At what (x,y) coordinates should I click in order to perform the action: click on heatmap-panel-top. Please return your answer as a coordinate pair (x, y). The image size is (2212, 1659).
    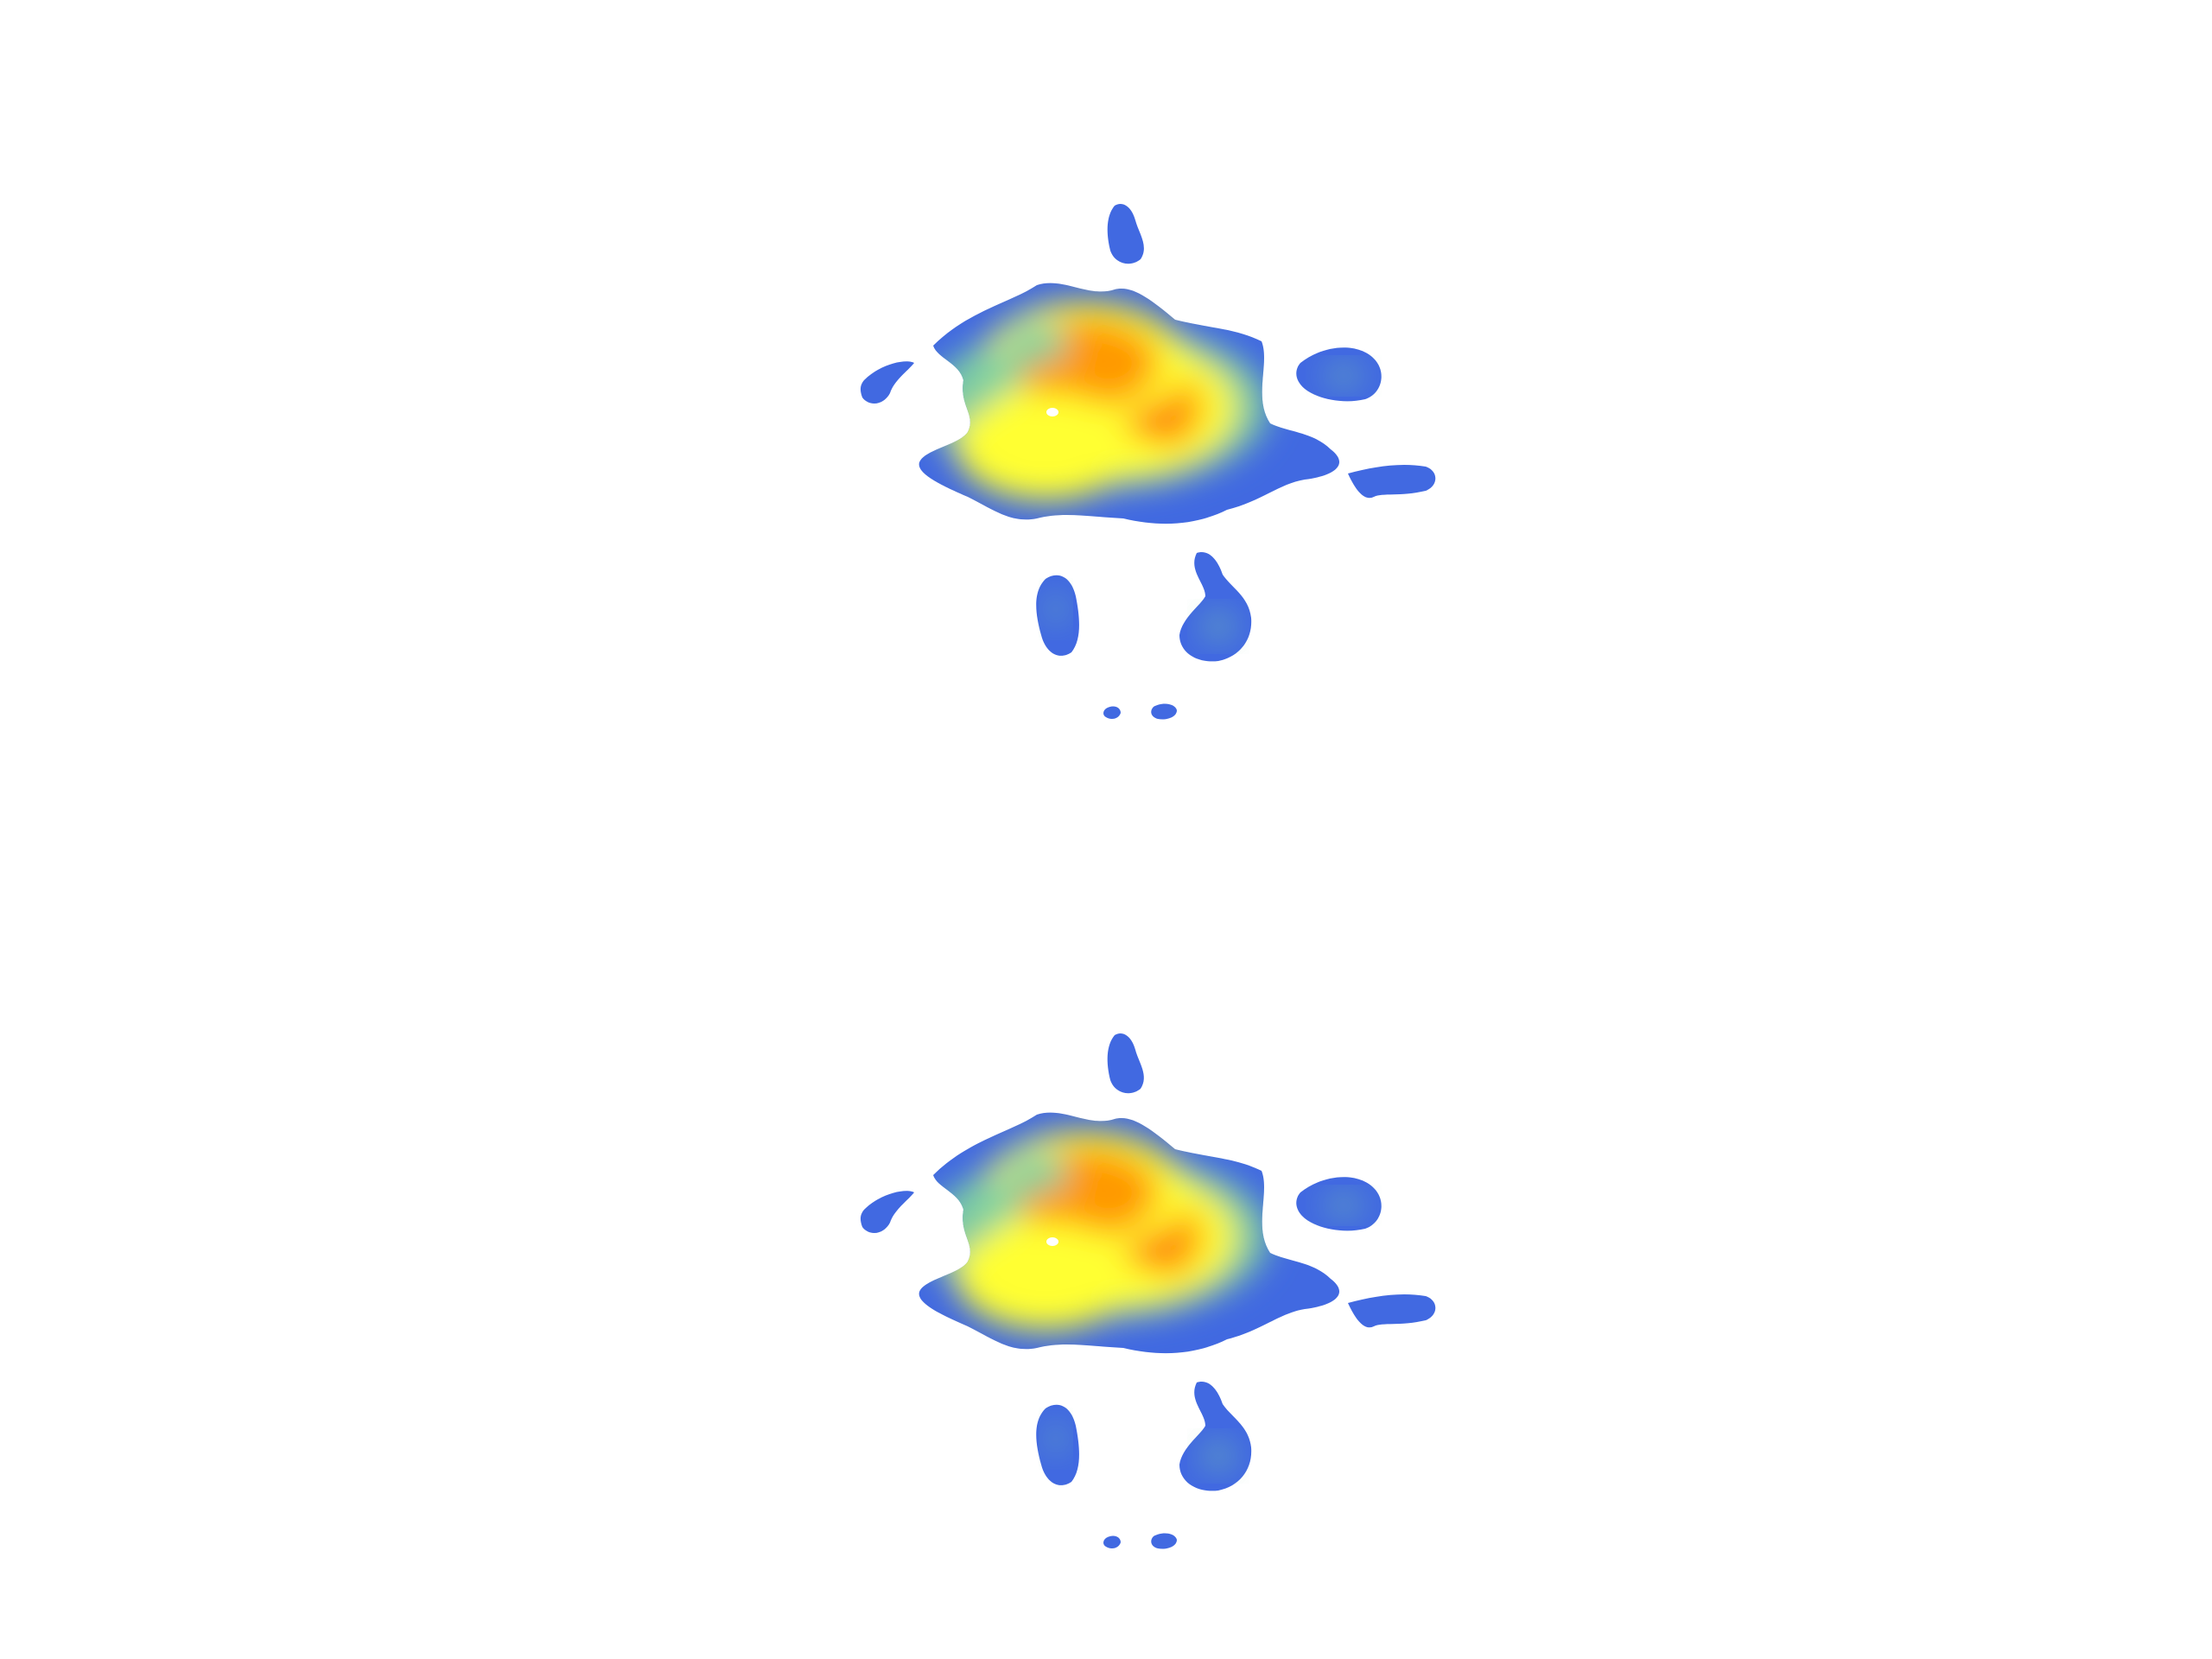
    Looking at the image, I should click on (1148, 461).